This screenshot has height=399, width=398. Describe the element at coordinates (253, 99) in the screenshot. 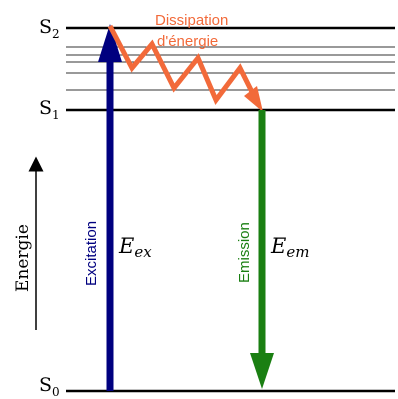

I see `dissipation-arrow-head` at that location.